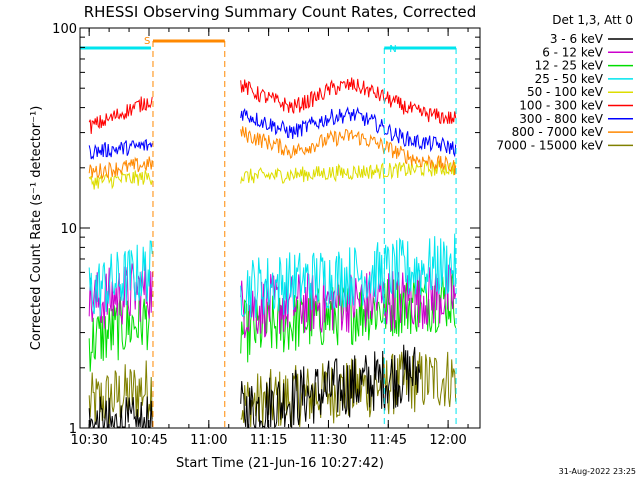 The width and height of the screenshot is (640, 480). I want to click on legend-label-5: 100 - 300 keV, so click(561, 106).